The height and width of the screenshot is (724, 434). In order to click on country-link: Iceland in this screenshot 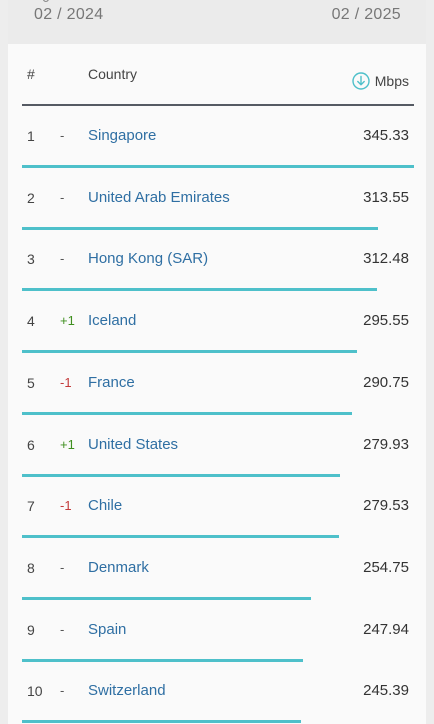, I will do `click(112, 321)`.